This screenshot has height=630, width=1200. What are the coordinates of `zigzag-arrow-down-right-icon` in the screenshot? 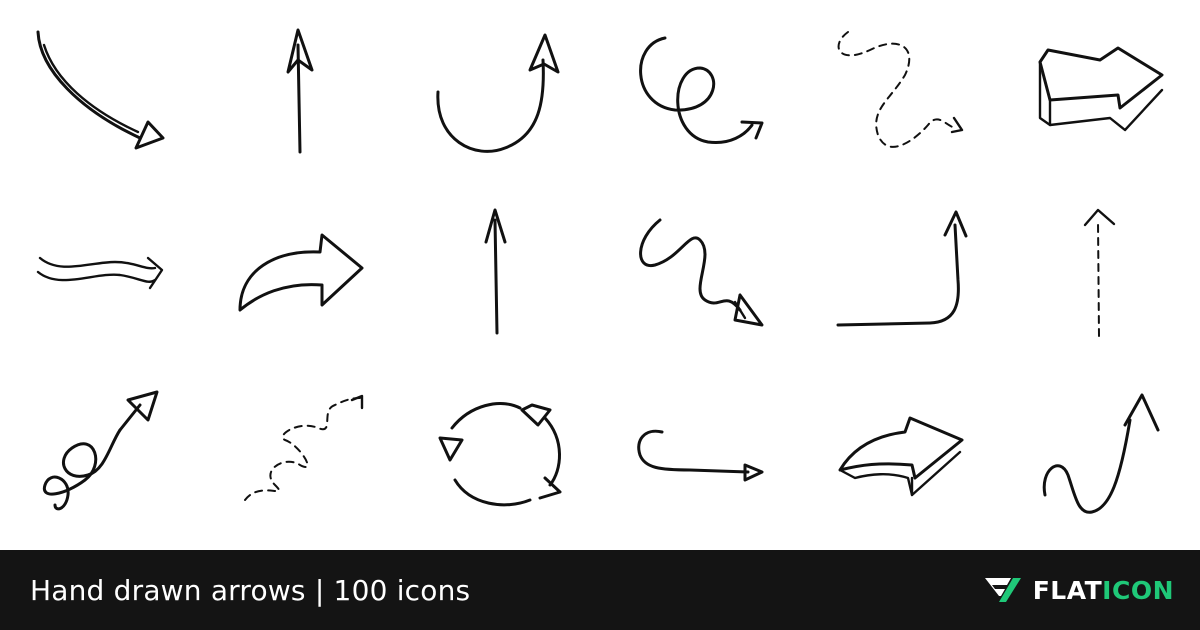 It's located at (701, 272).